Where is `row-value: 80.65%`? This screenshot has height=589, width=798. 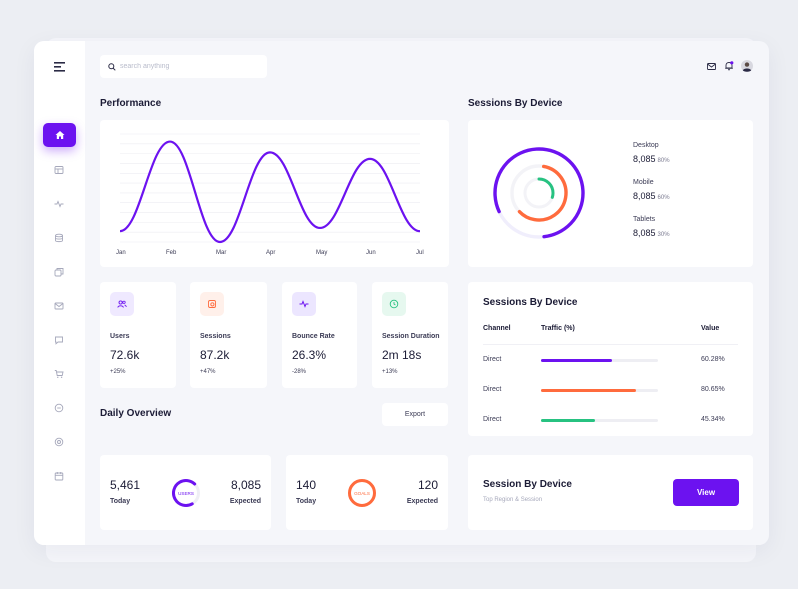
row-value: 80.65% is located at coordinates (713, 389).